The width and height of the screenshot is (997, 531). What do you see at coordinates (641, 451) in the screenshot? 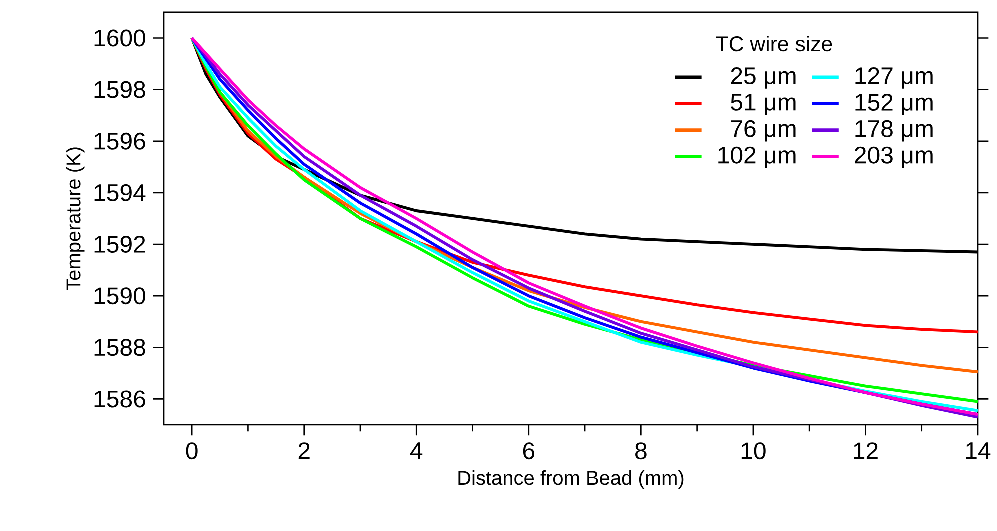
I see `x-tick-label: 8` at bounding box center [641, 451].